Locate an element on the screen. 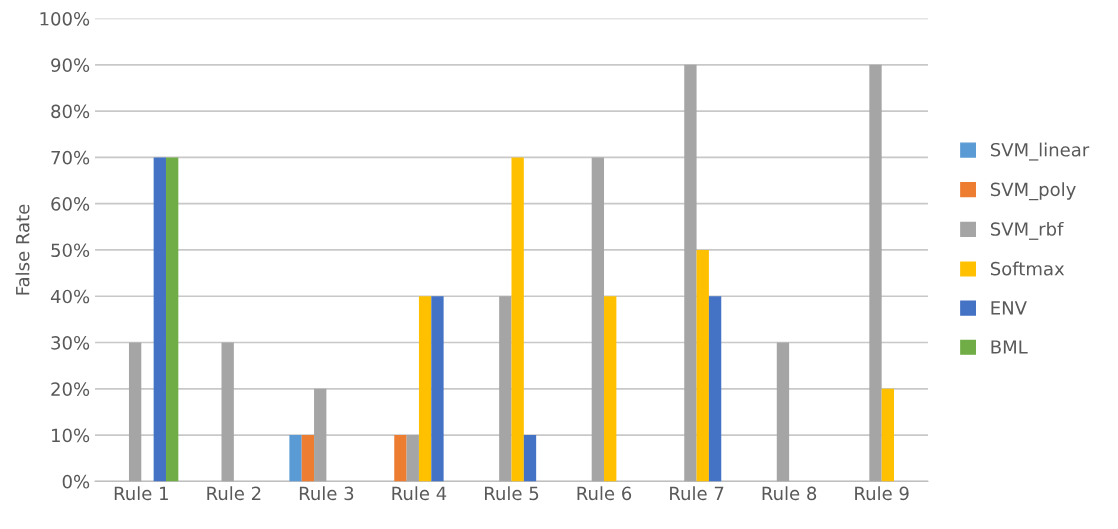 Image resolution: width=1118 pixels, height=529 pixels. legend-label: SVM_linear is located at coordinates (1040, 151).